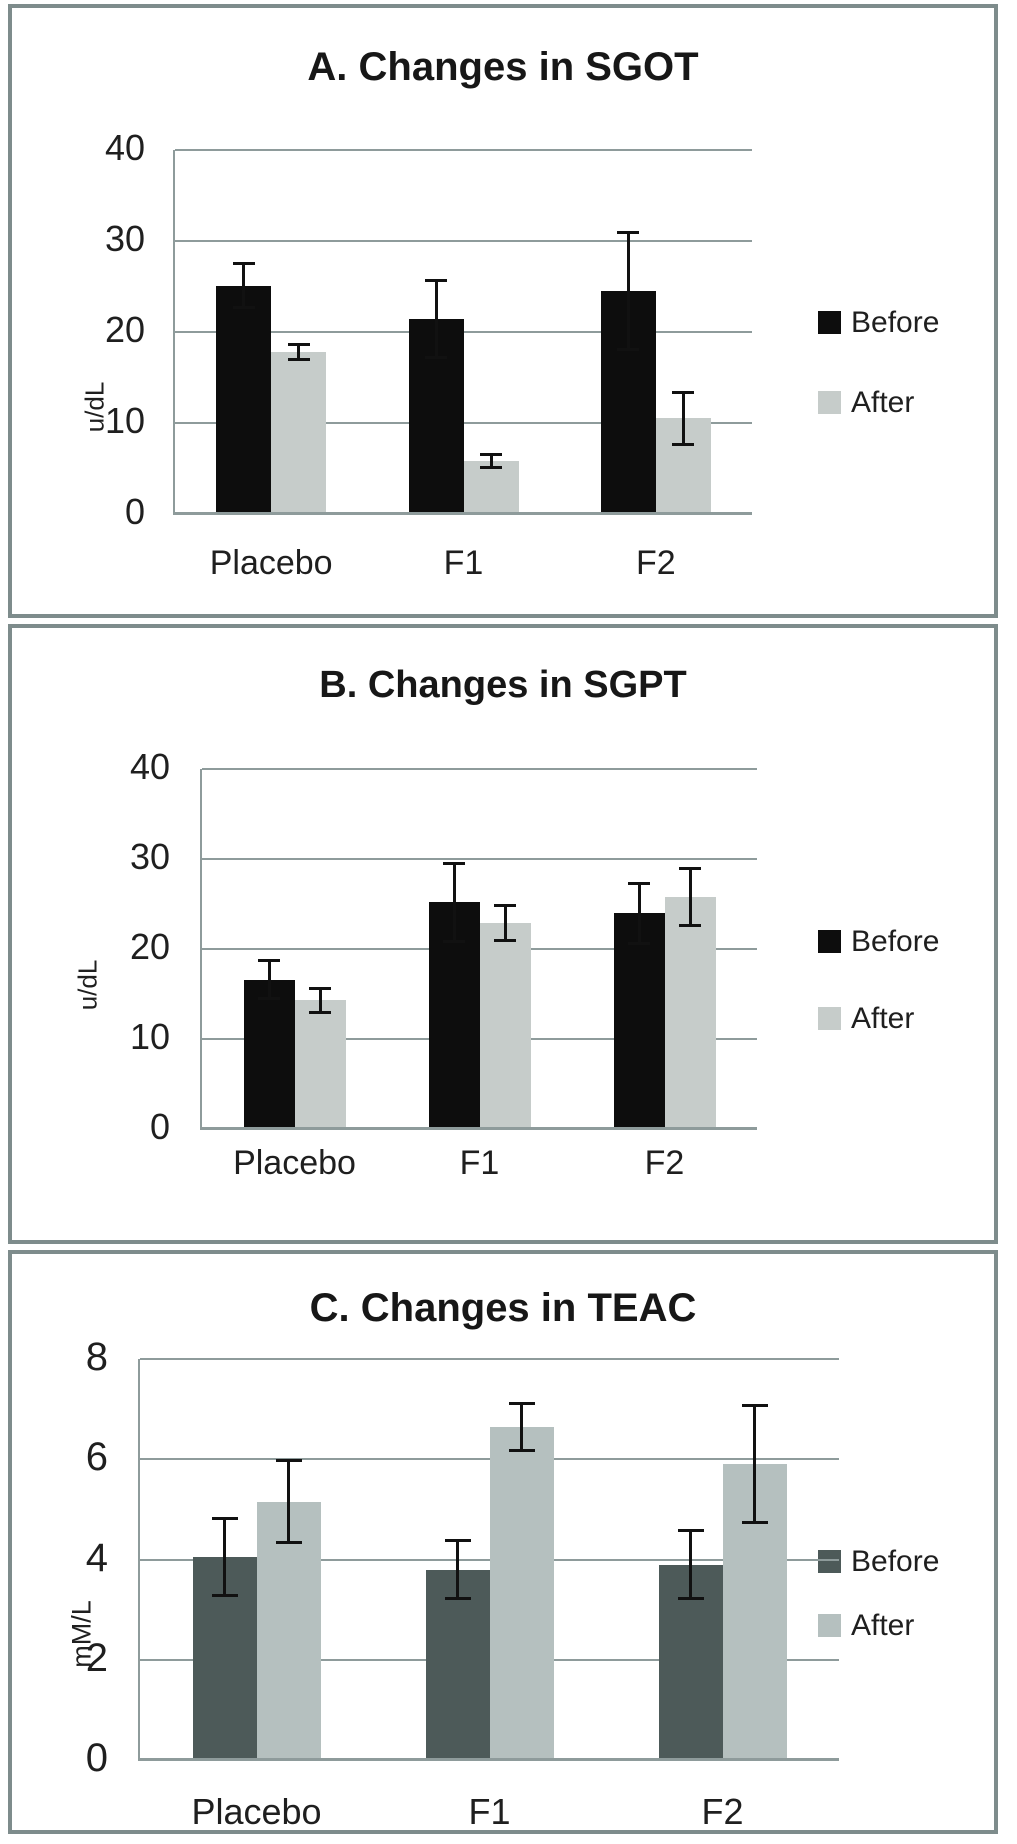 The width and height of the screenshot is (1017, 1844). Describe the element at coordinates (256, 1811) in the screenshot. I see `x-category-label: Placebo` at that location.